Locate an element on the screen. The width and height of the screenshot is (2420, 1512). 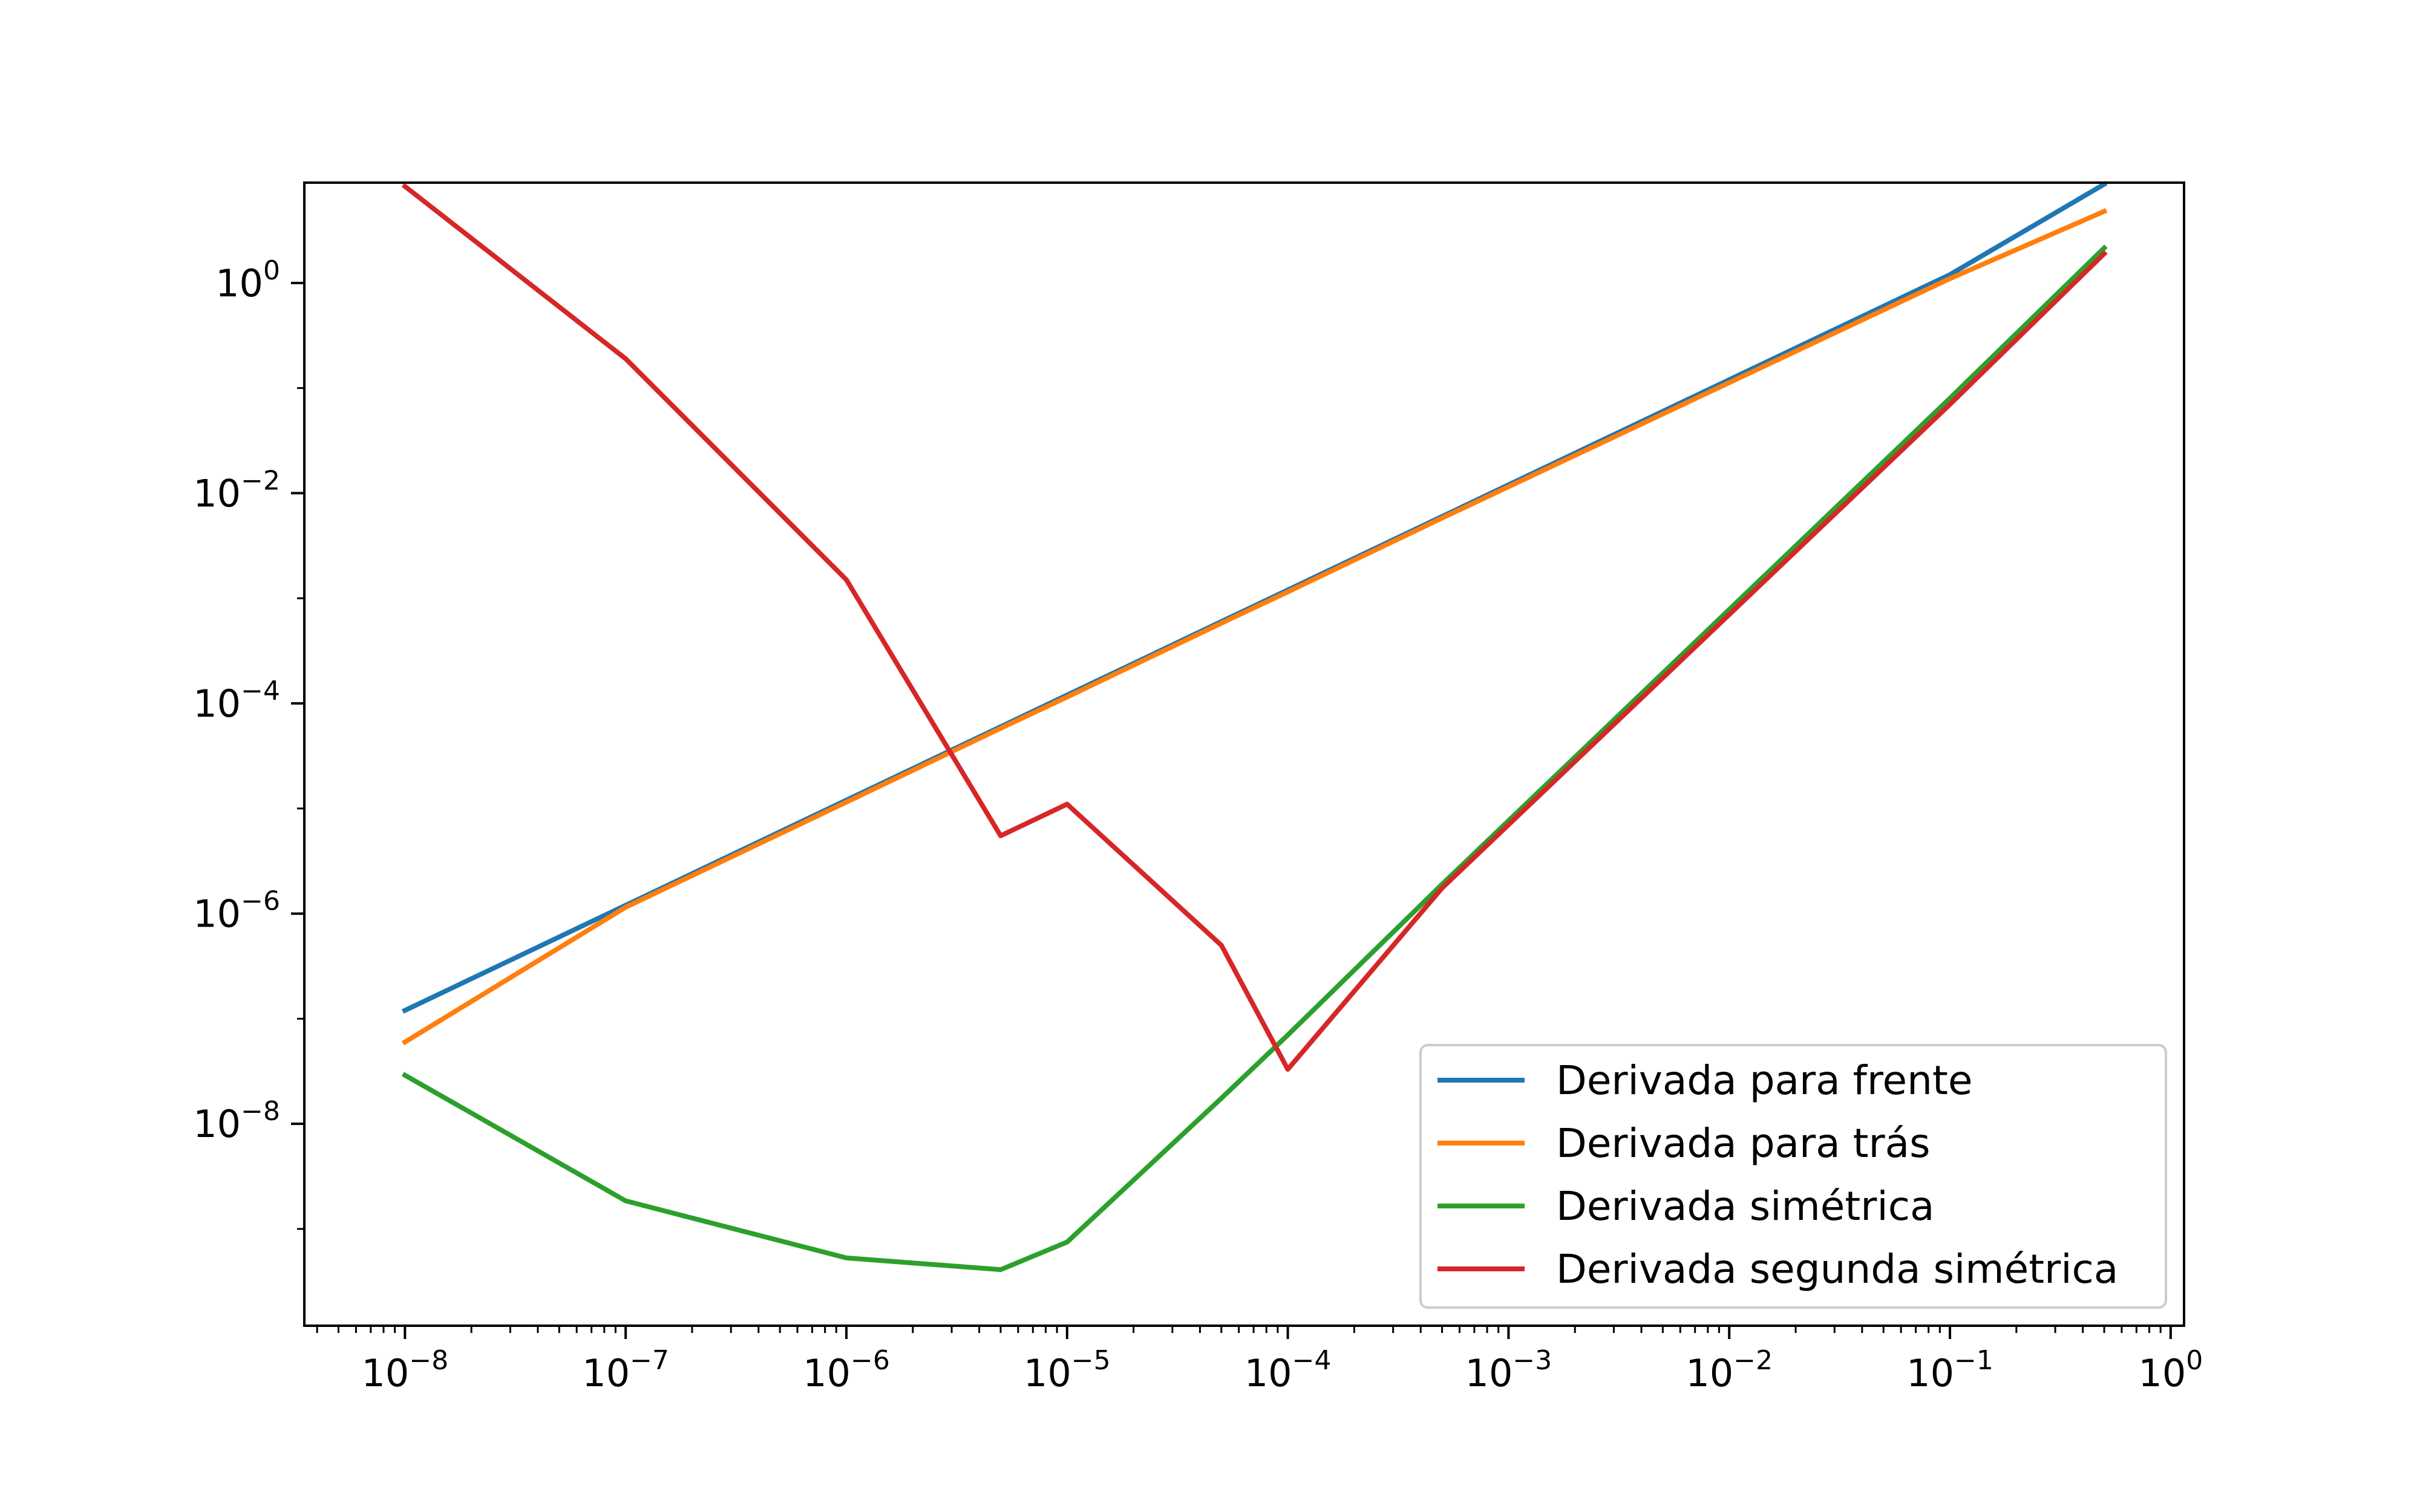
x-tick-label: 10⁻⁶ is located at coordinates (846, 1370).